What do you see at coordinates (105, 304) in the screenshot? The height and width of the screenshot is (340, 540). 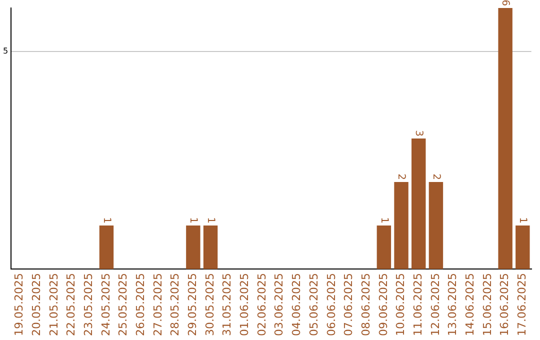 I see `x-tick-label: 24.05.2025` at bounding box center [105, 304].